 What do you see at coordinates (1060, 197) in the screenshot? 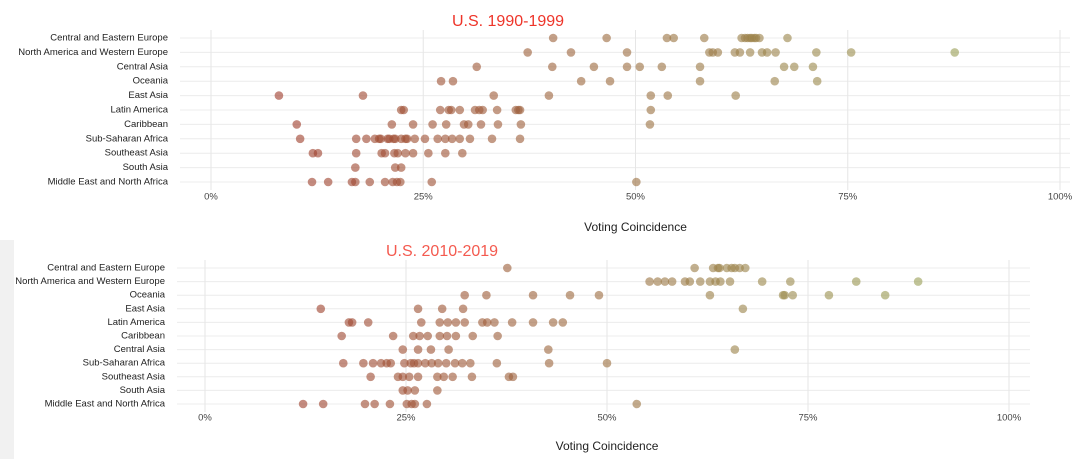
I see `x-tick-label: 100%` at bounding box center [1060, 197].